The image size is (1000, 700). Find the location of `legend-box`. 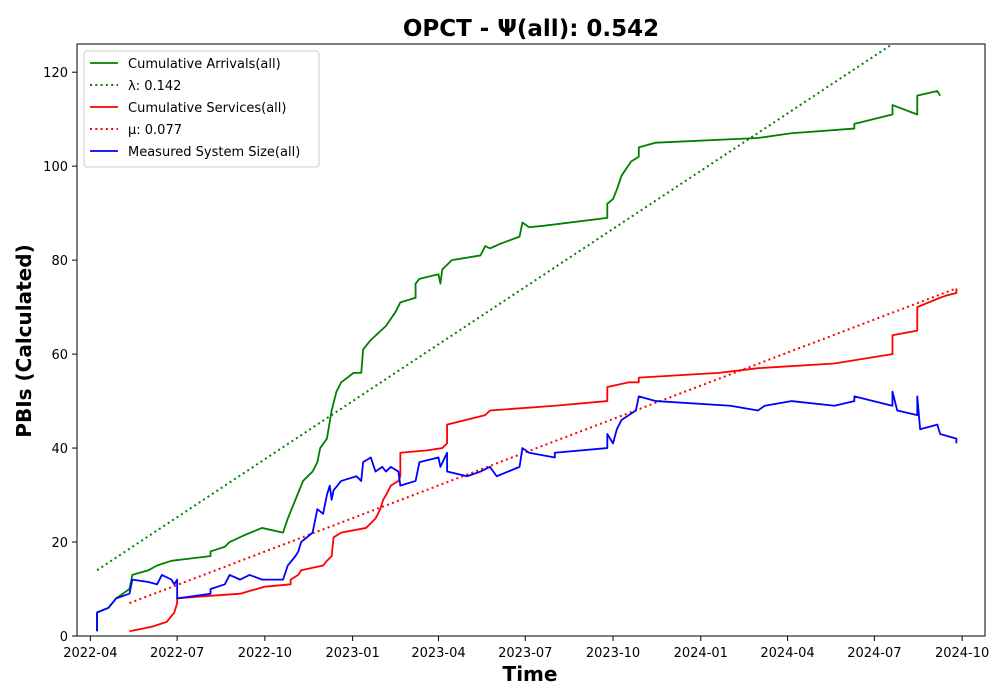

legend-box is located at coordinates (201, 109).